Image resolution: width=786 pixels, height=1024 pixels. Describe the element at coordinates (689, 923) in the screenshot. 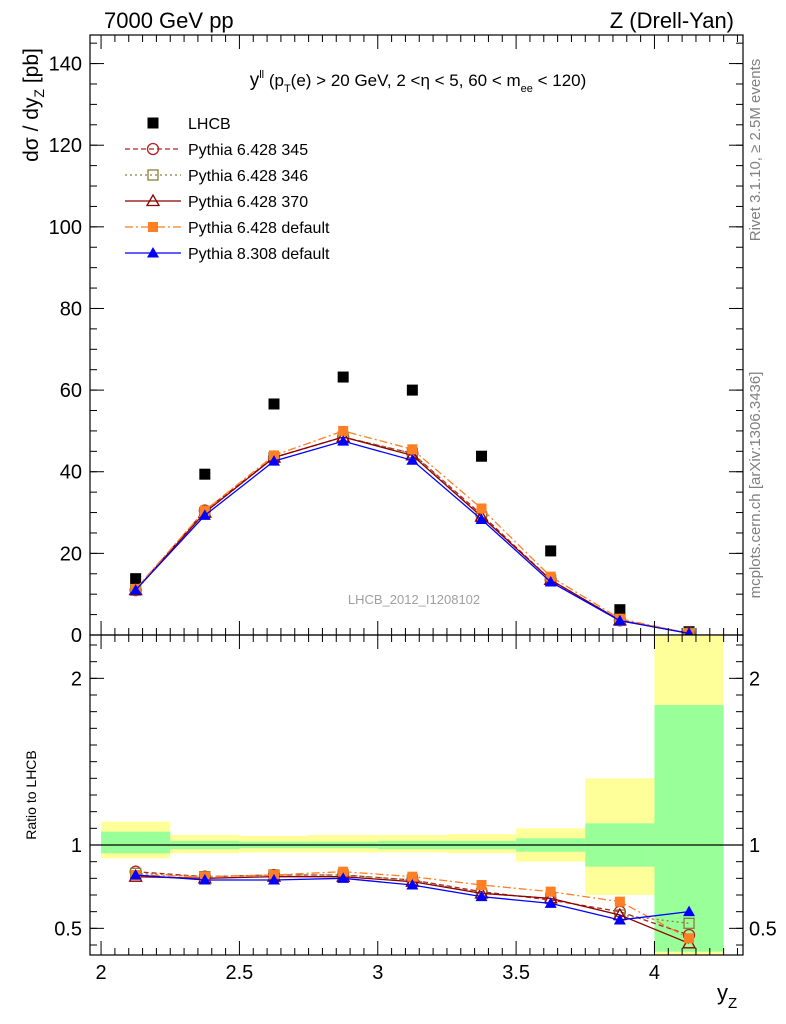

I see `ratio-point-p346` at that location.